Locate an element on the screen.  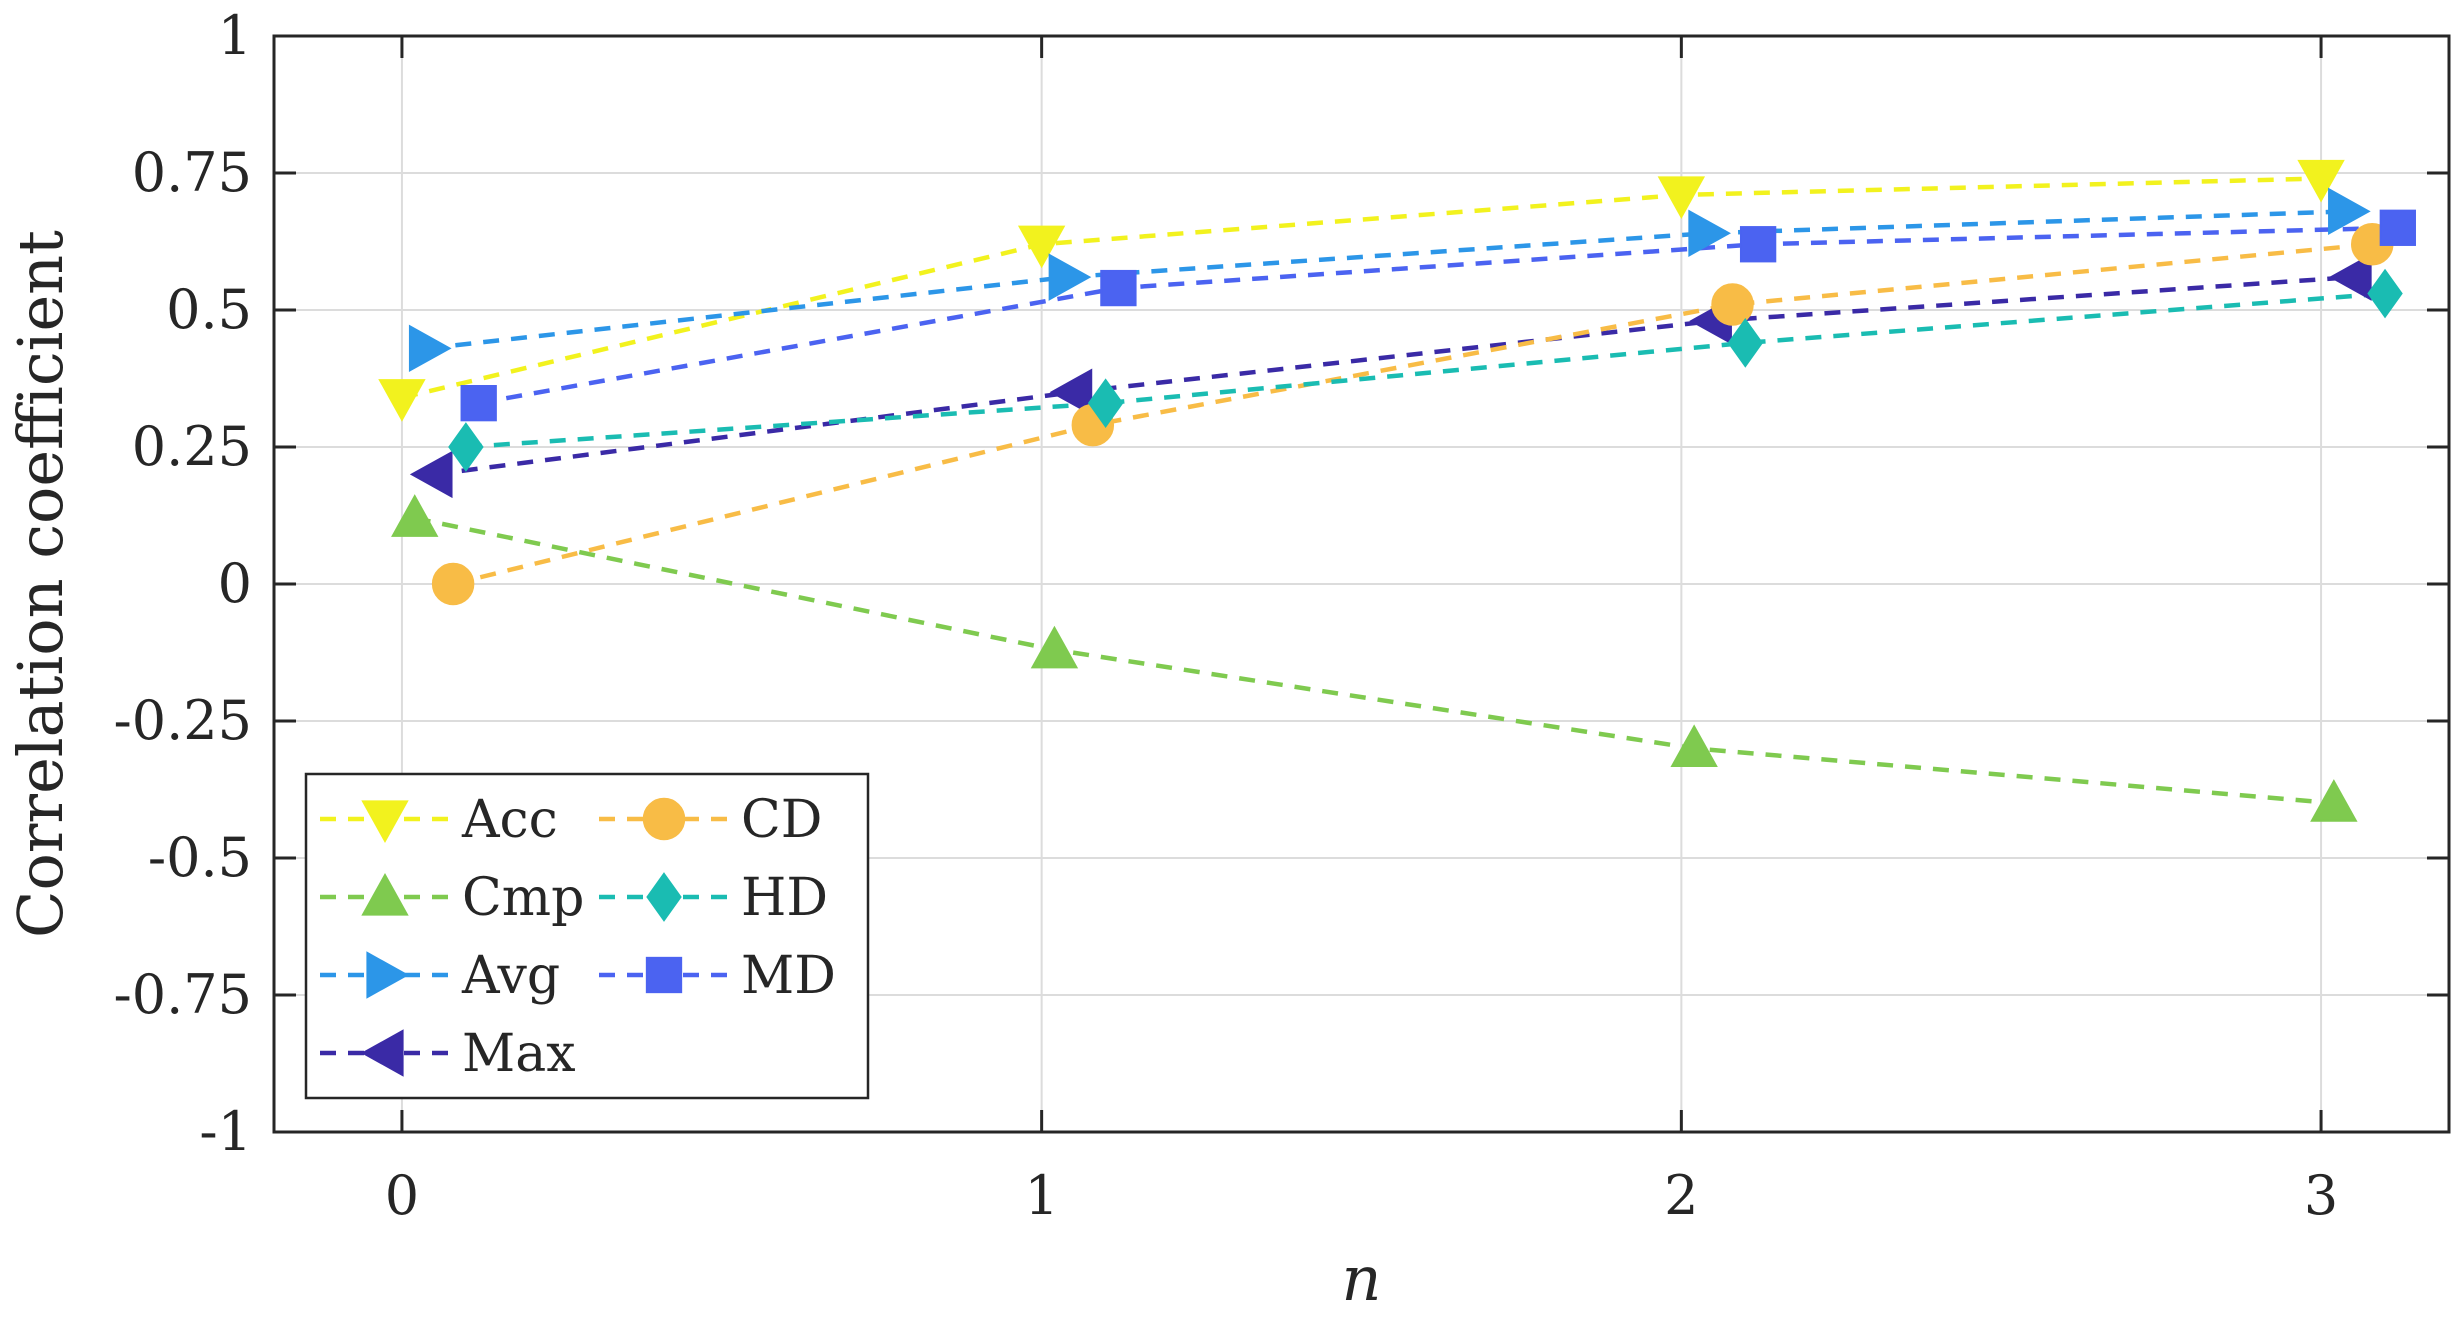
legend: Acc Cmp Avg Max CD HD MD is located at coordinates (587, 936).